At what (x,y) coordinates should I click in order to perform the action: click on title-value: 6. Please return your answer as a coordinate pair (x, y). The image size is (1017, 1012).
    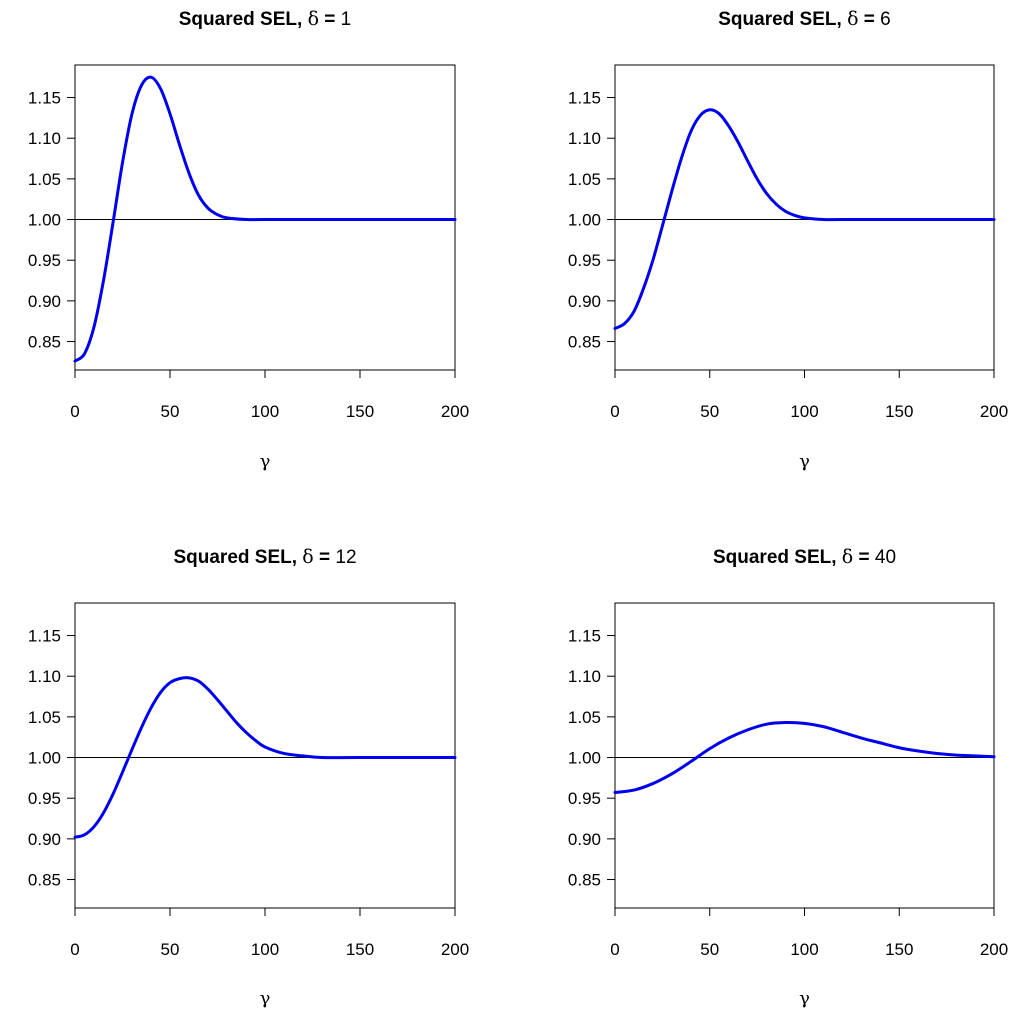
    Looking at the image, I should click on (885, 19).